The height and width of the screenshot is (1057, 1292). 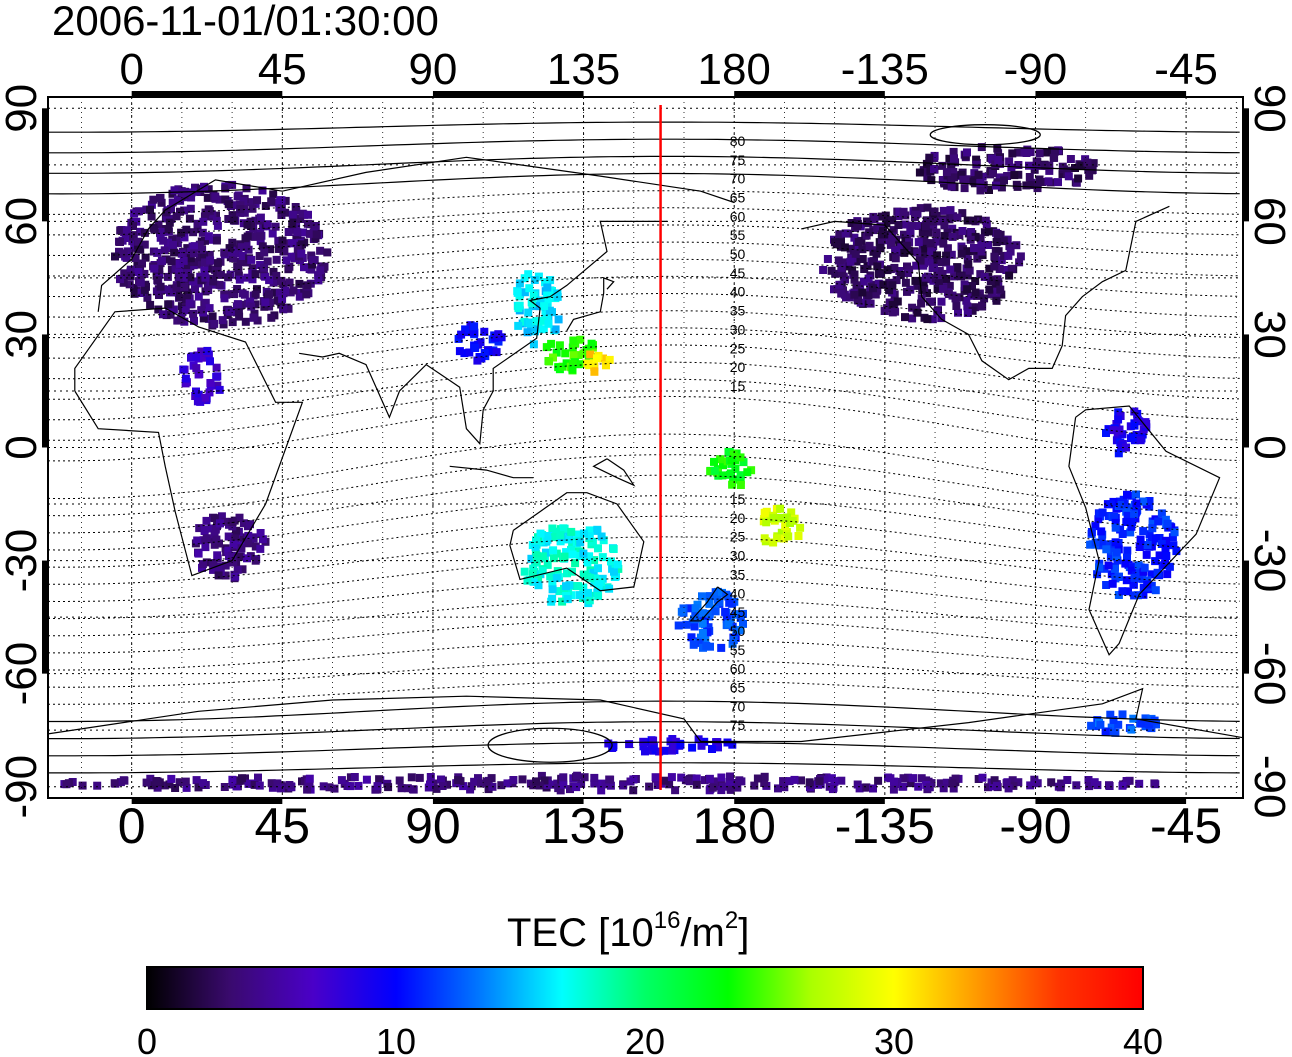 What do you see at coordinates (132, 826) in the screenshot?
I see `lon-tick-bottom: 0` at bounding box center [132, 826].